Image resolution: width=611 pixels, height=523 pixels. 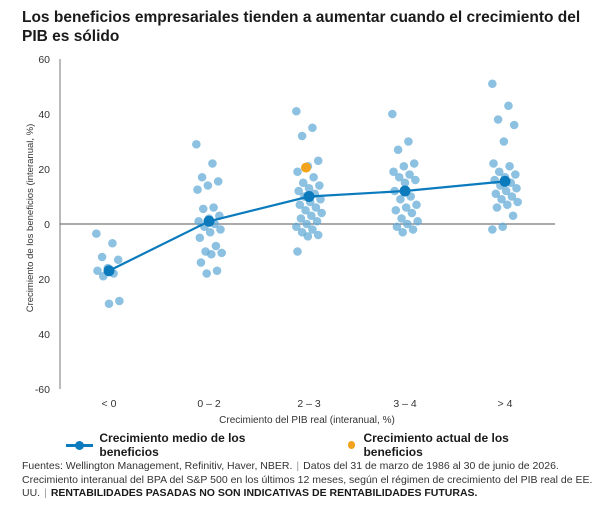 I want to click on y-tick-label: 0, so click(x=47, y=225).